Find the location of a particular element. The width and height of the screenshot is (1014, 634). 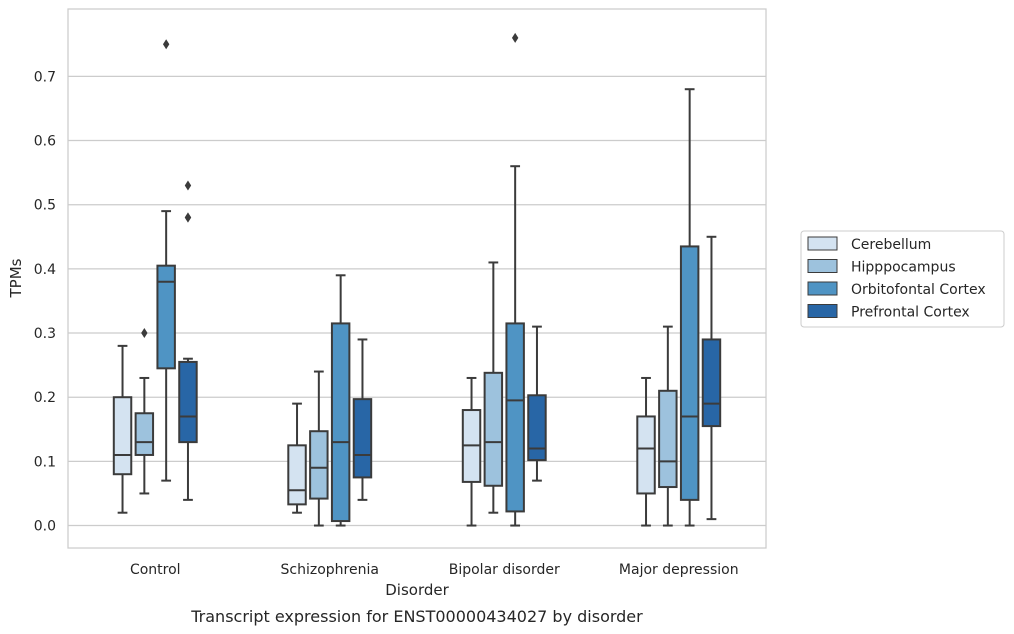

y-tick-label: 0.5 is located at coordinates (45, 206).